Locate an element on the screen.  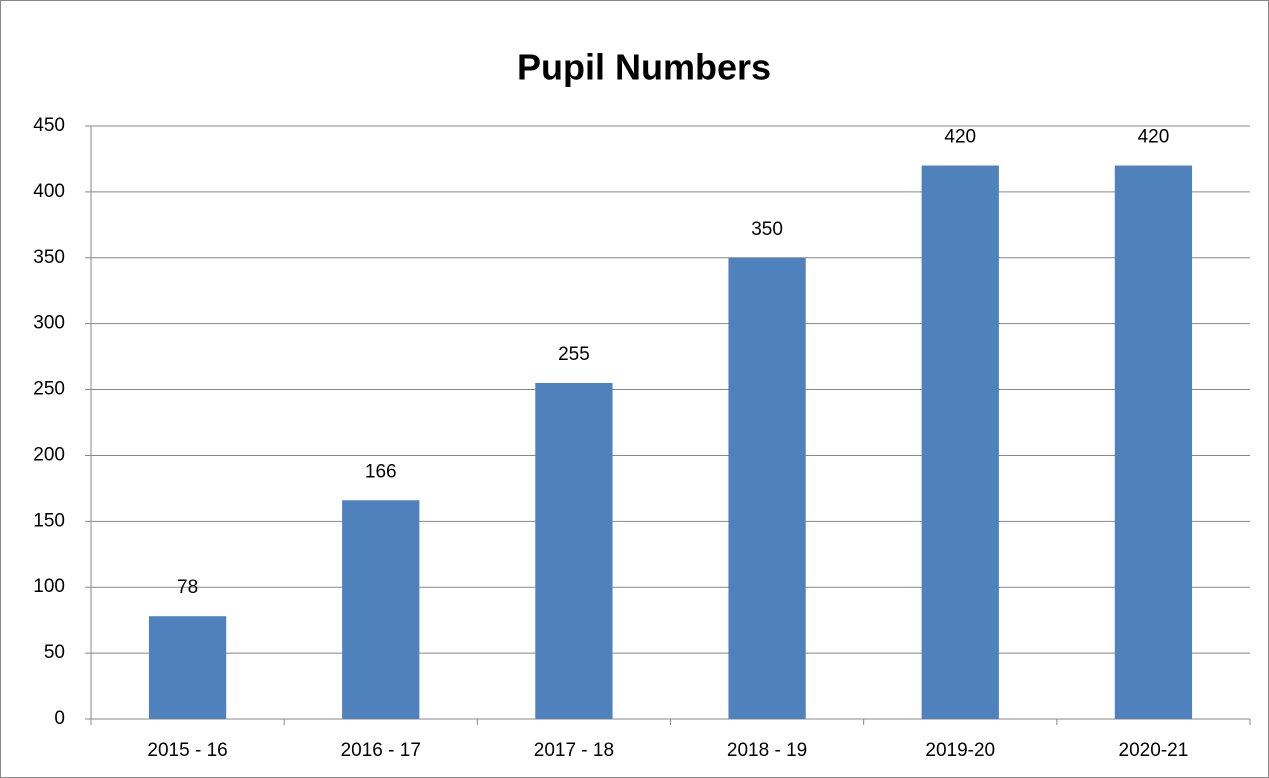
y-tick-label: 50 is located at coordinates (54, 652).